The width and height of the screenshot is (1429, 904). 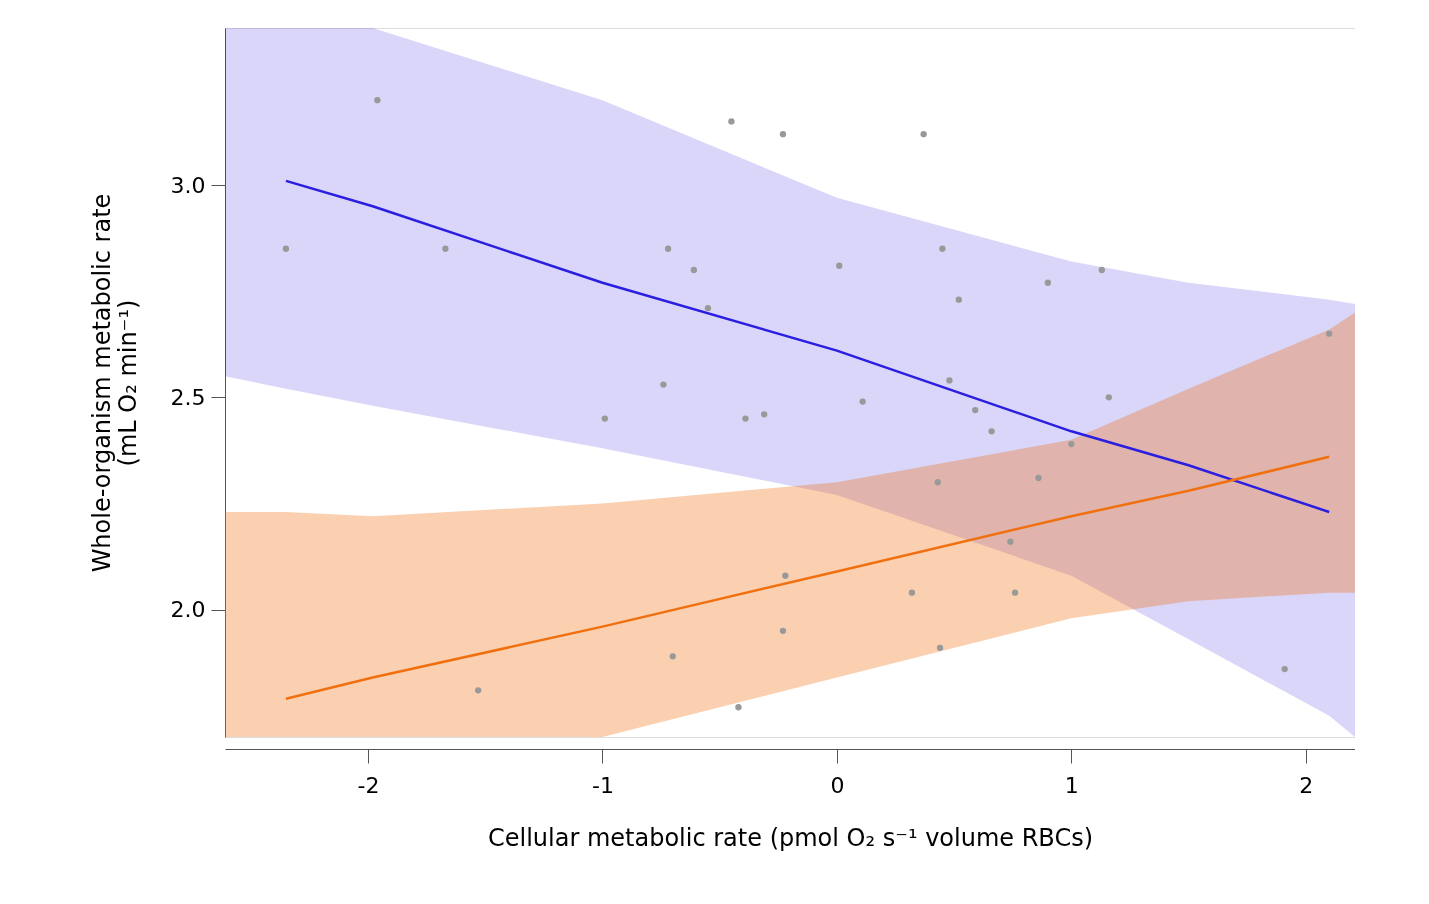 I want to click on x-axis-title: Cellular metabolic rate (pmol O₂ s⁻¹ volume RBCs), so click(x=790, y=837).